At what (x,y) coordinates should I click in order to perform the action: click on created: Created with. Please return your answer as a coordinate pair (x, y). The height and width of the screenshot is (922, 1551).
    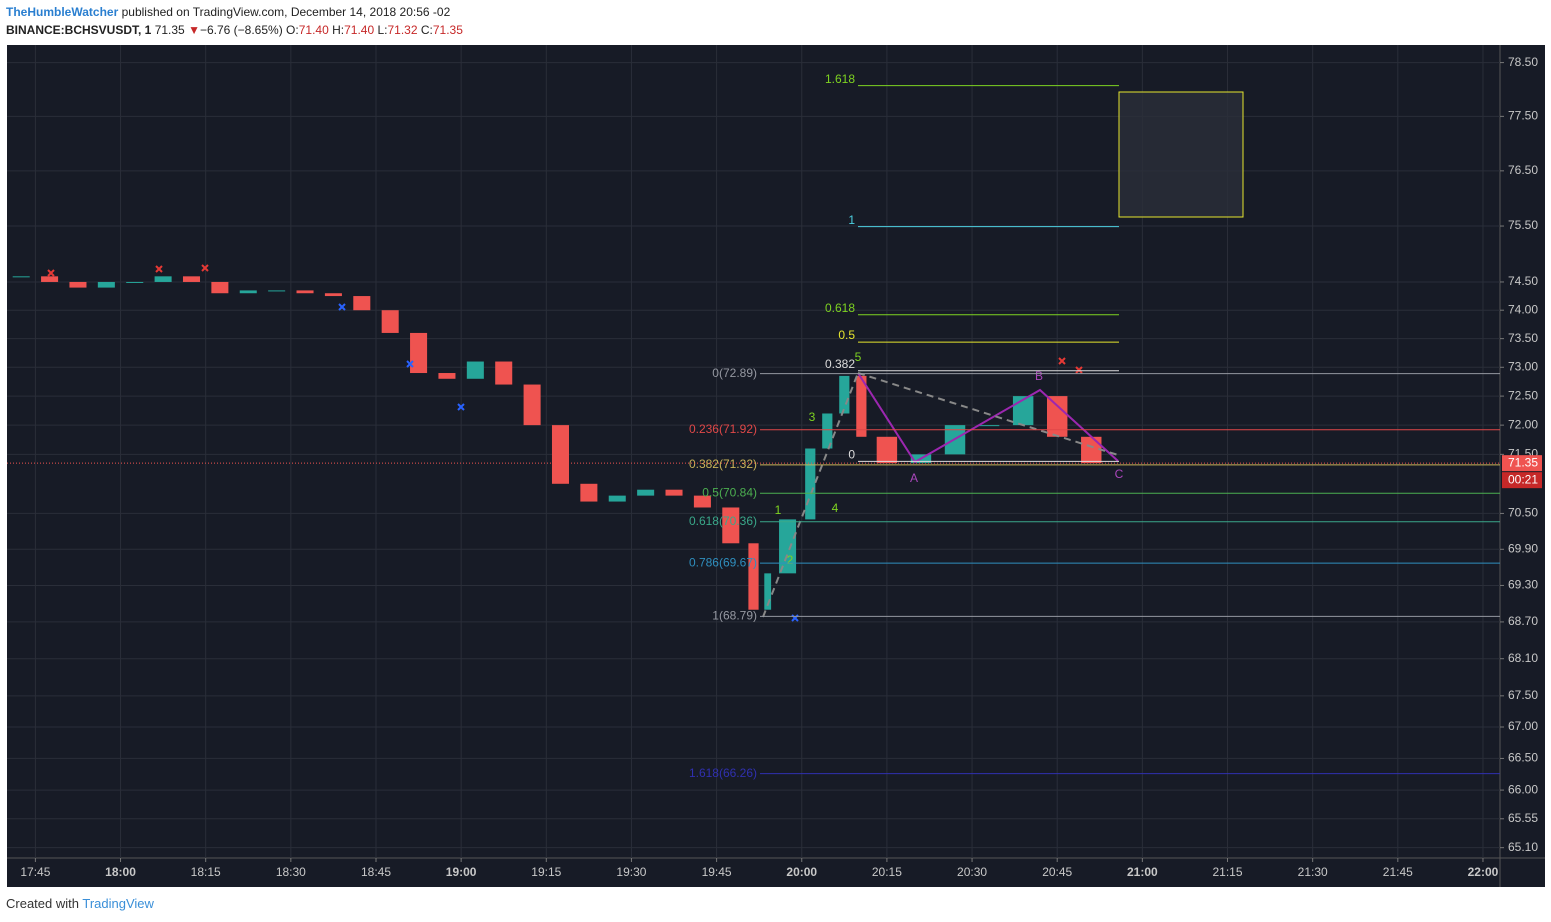
    Looking at the image, I should click on (42, 903).